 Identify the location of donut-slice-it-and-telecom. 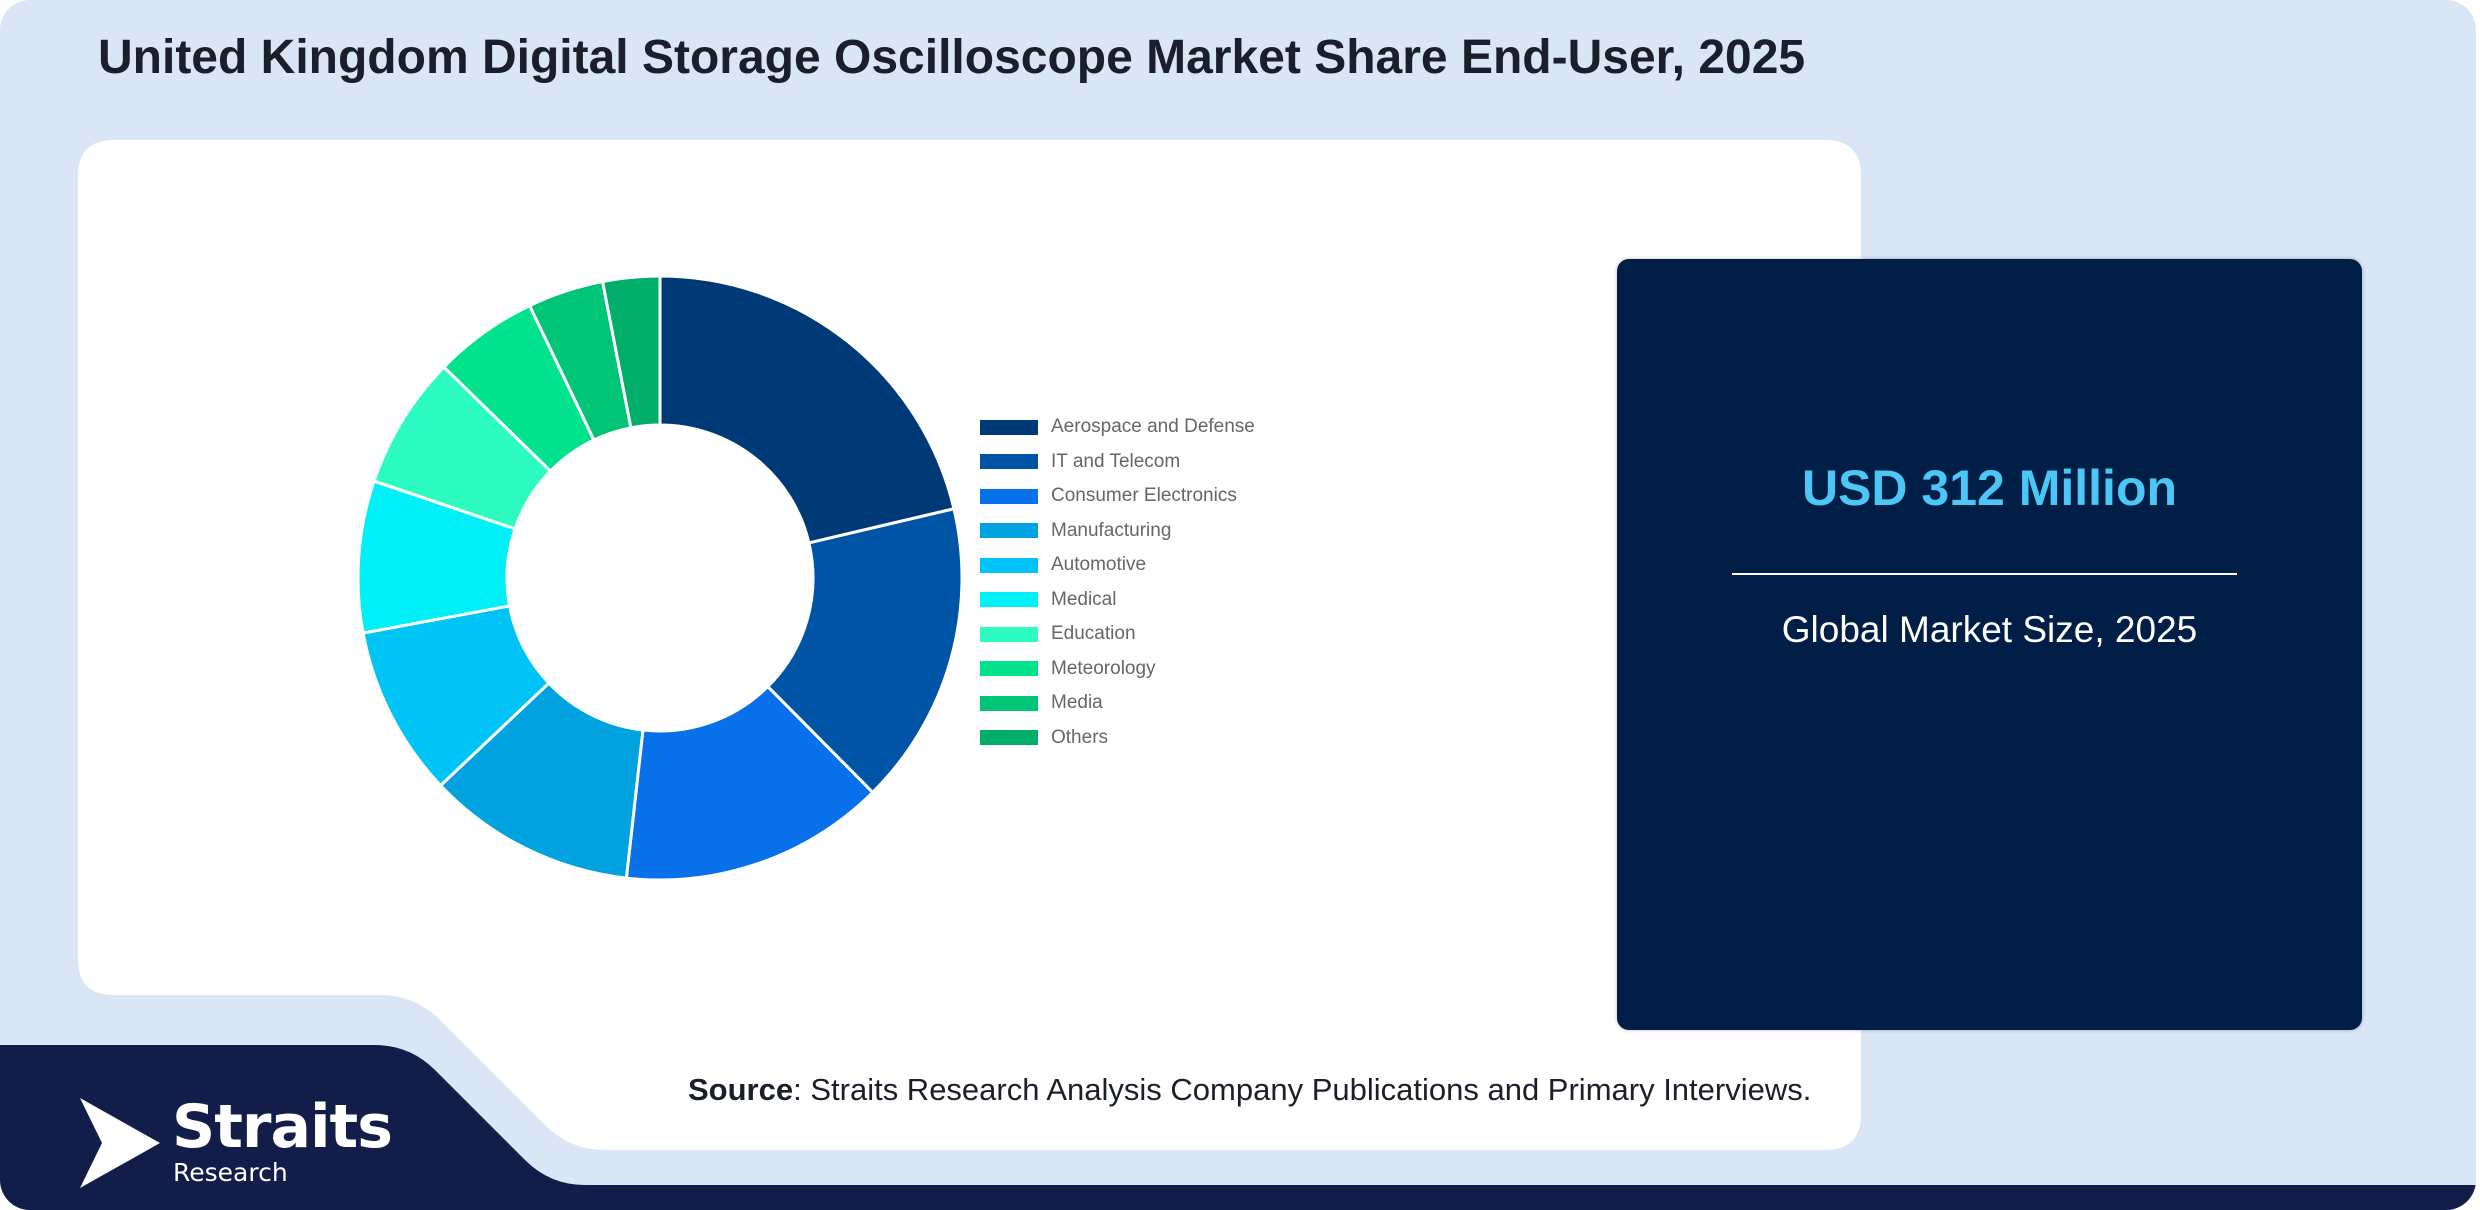
(864, 650).